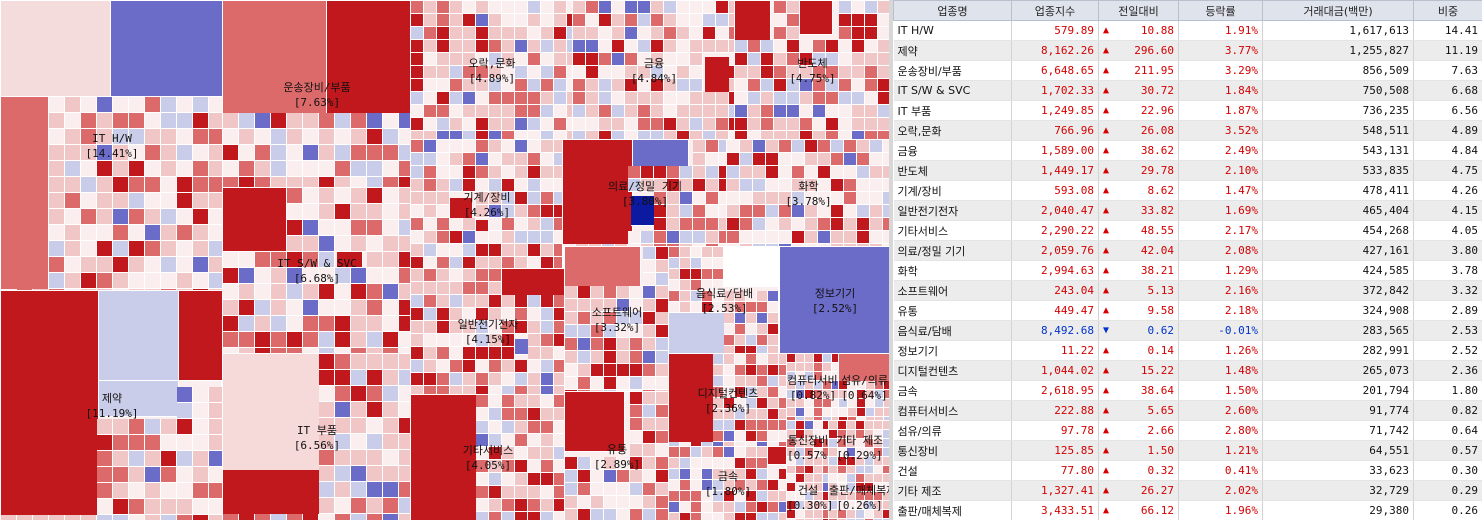 This screenshot has width=1482, height=520. I want to click on table-row: 금속 2,618.95 ▲ 38.64 1.50% 201,794 1.80, so click(1187, 390).